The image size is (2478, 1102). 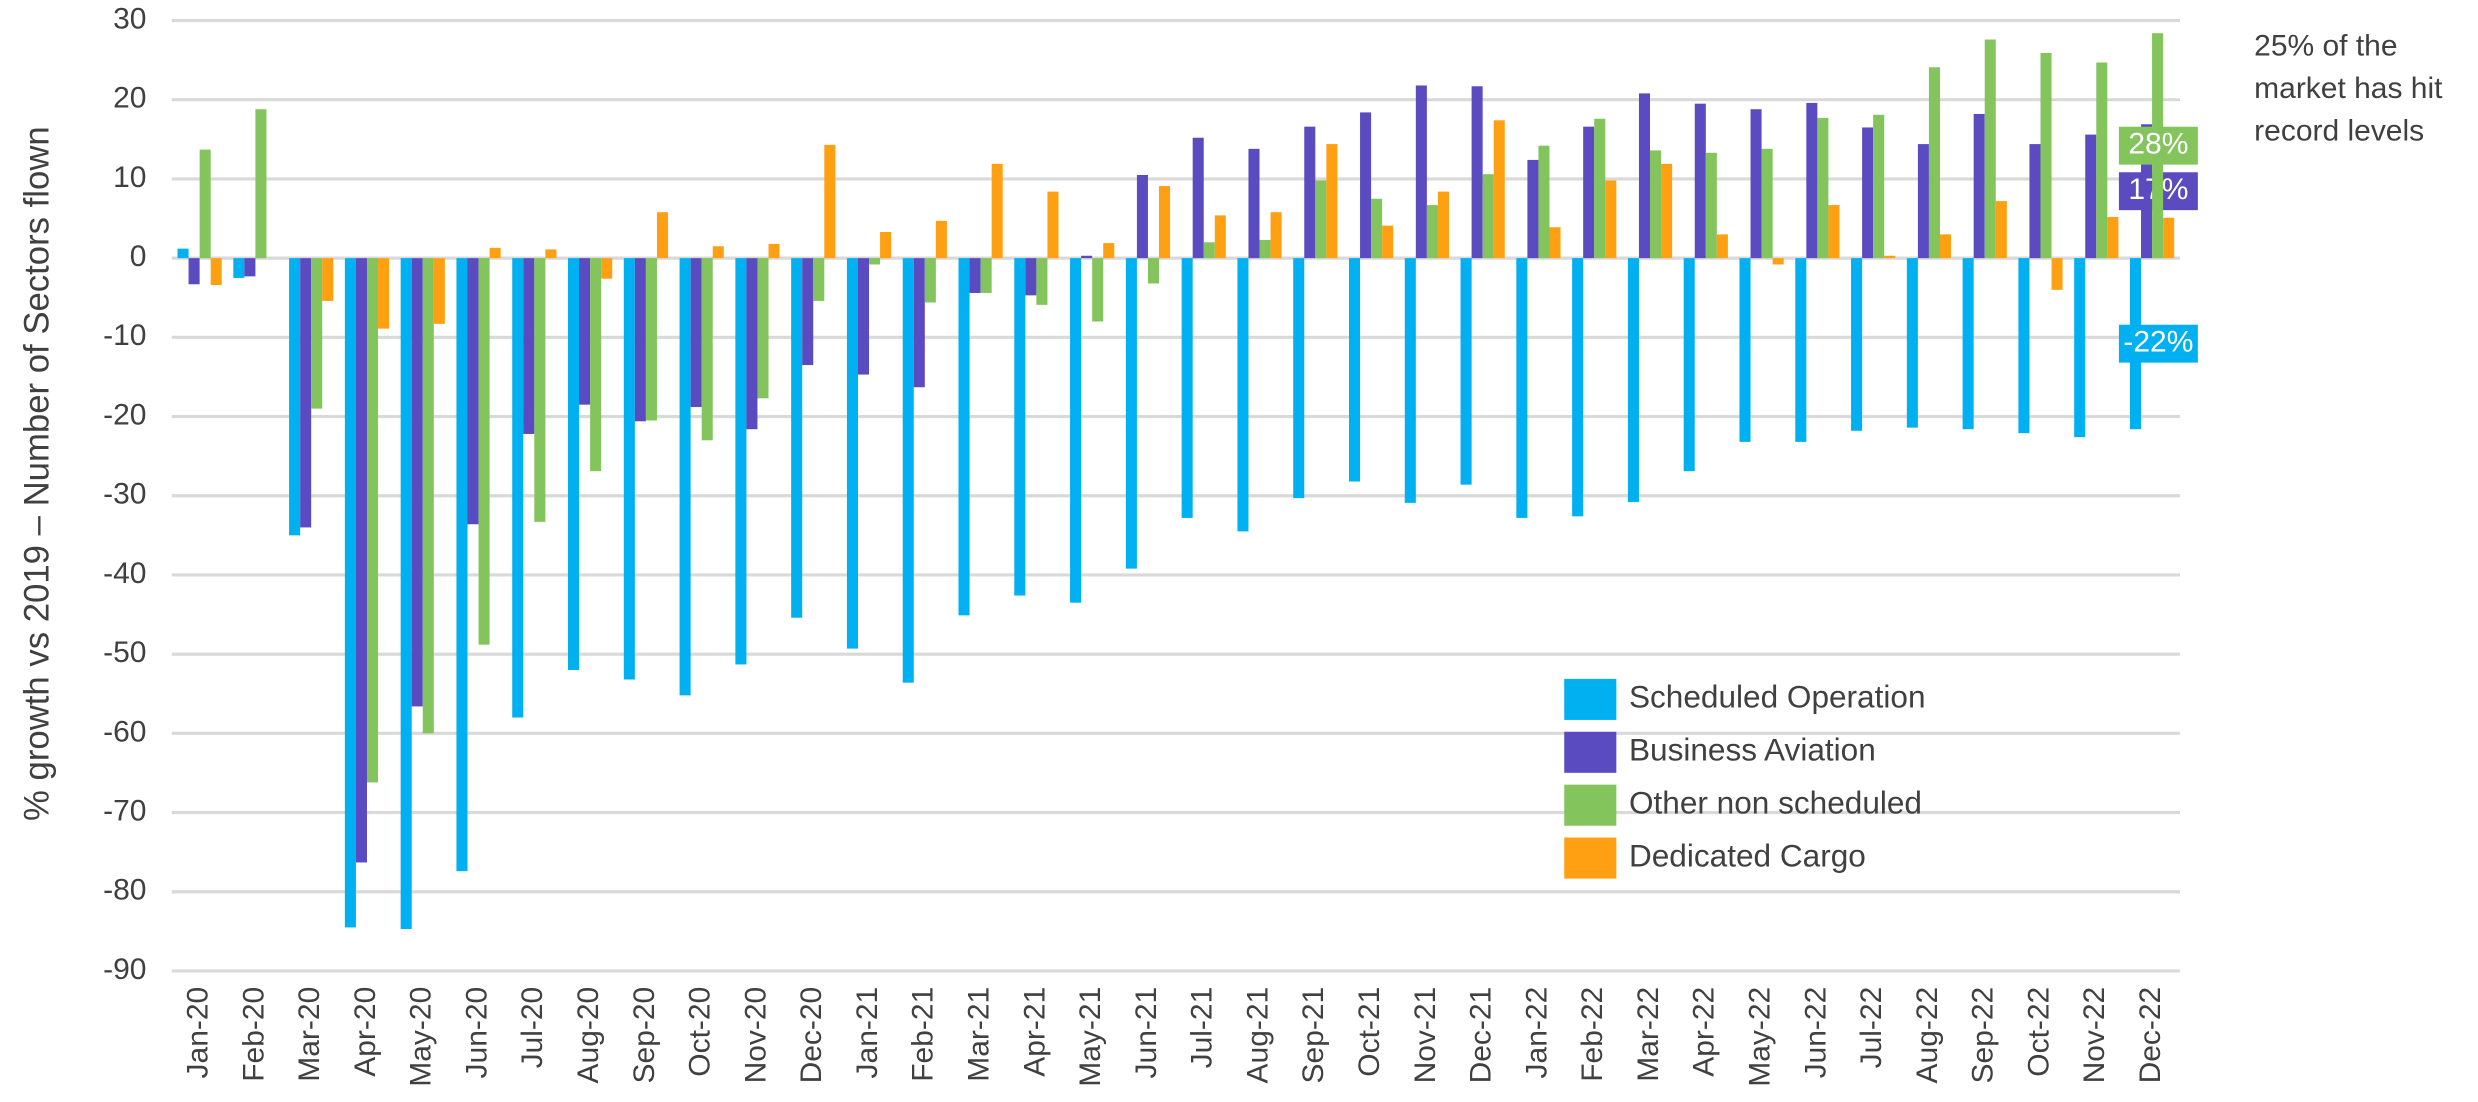 I want to click on value-label: -22%, so click(x=2158, y=342).